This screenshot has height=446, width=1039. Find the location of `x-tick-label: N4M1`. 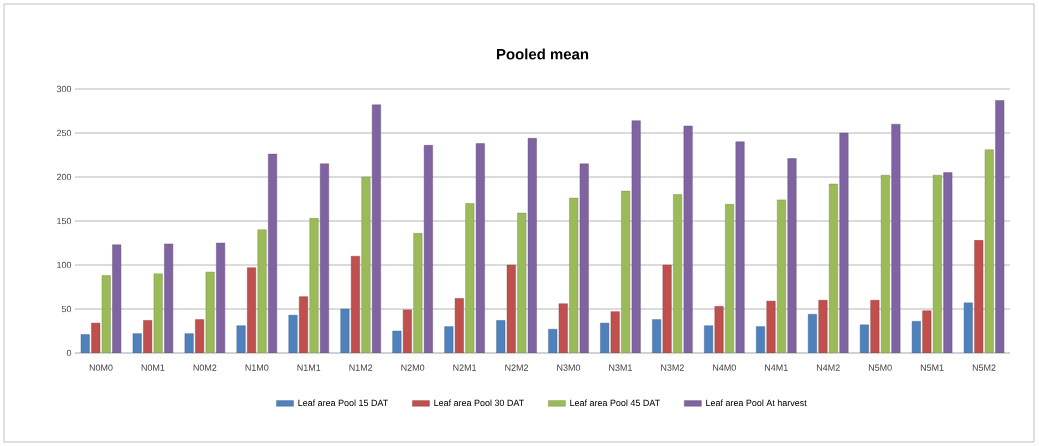

x-tick-label: N4M1 is located at coordinates (776, 367).